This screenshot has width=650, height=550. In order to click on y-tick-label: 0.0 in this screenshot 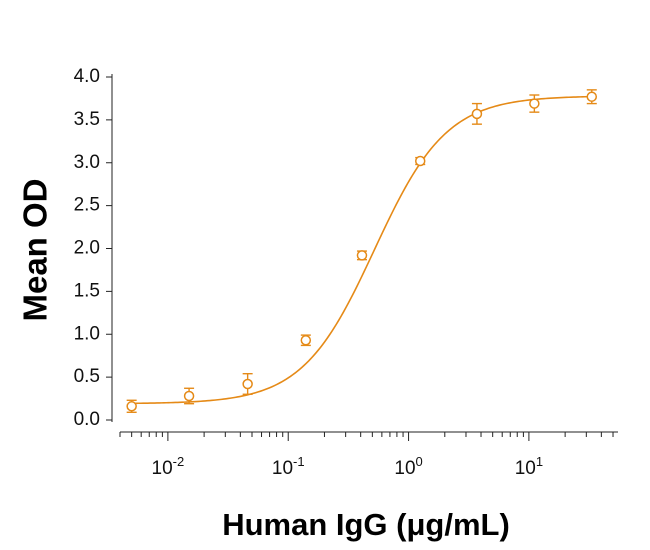, I will do `click(87, 419)`.